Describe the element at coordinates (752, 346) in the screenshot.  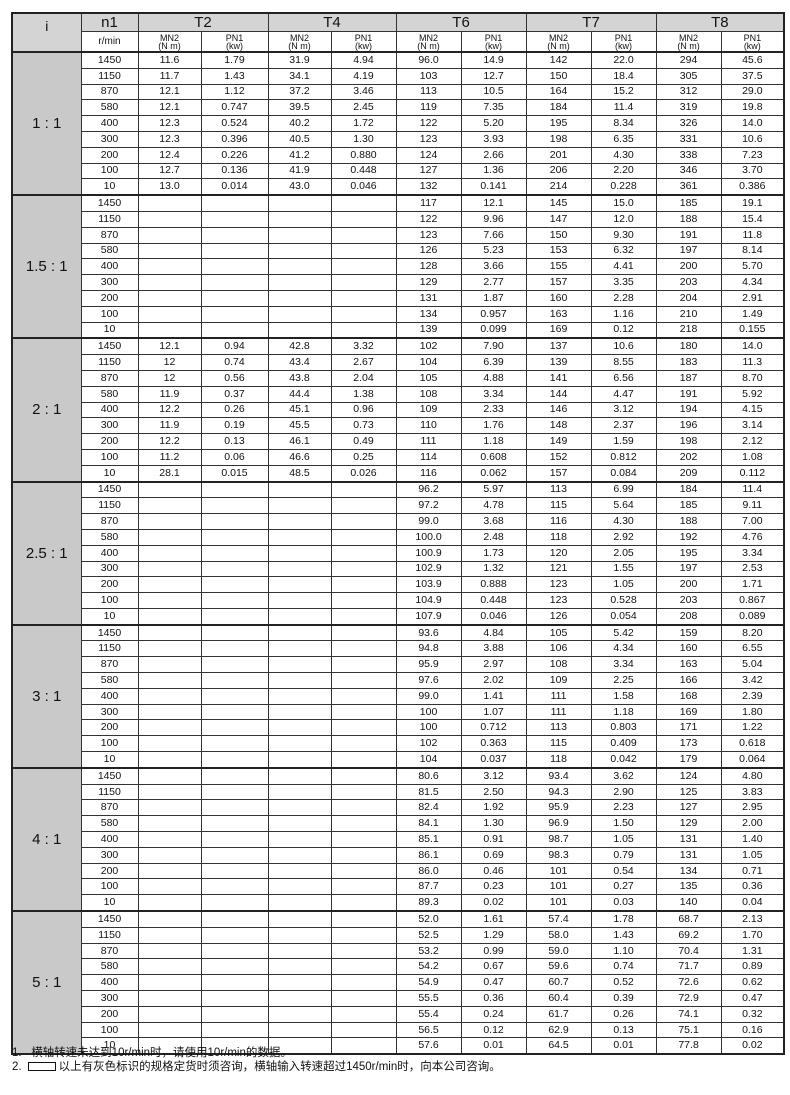
I see `pn1-cell: 14.0` at that location.